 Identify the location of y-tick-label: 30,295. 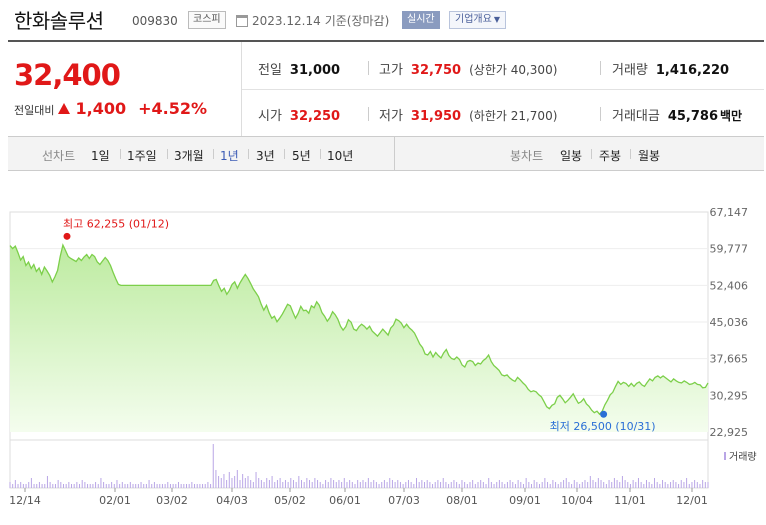
(729, 395).